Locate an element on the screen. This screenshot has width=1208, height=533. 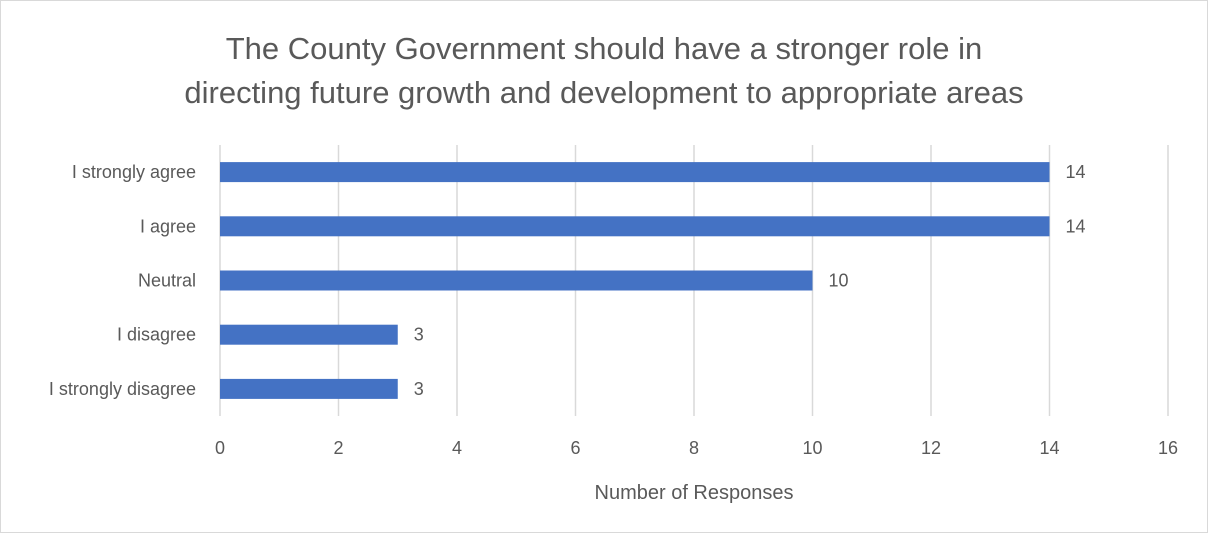
category-label-i-strongly-agree: I strongly agree is located at coordinates (134, 172).